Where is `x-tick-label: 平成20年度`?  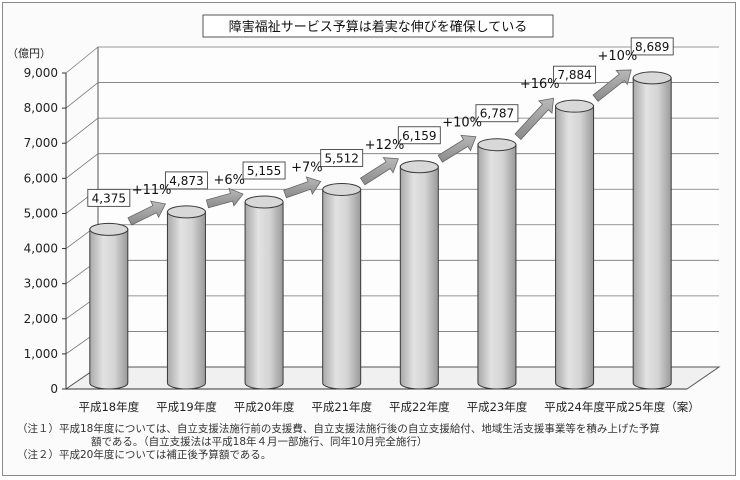
x-tick-label: 平成20年度 is located at coordinates (264, 407).